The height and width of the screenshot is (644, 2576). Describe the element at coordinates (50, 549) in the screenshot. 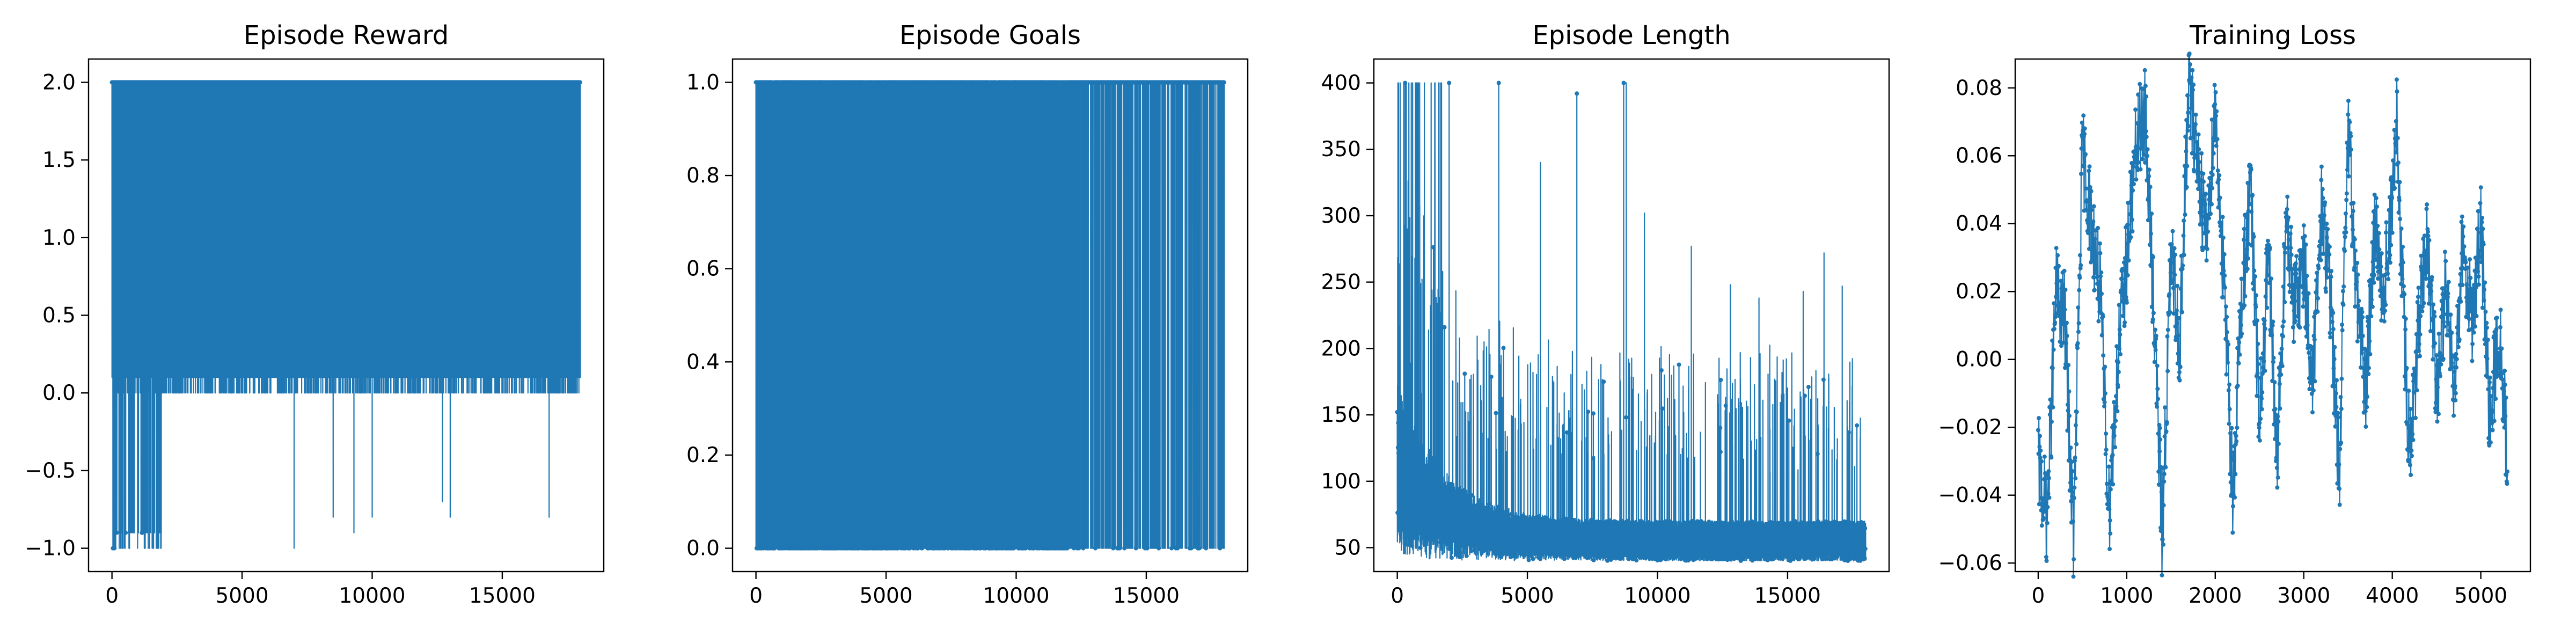

I see `y-tick-label: −1.0` at that location.